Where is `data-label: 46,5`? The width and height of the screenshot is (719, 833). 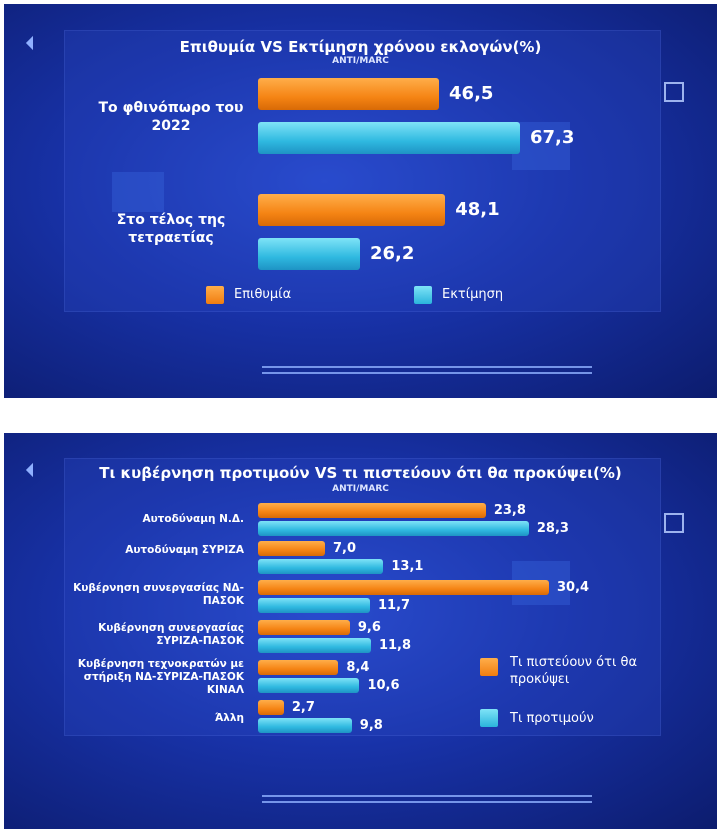 data-label: 46,5 is located at coordinates (471, 93).